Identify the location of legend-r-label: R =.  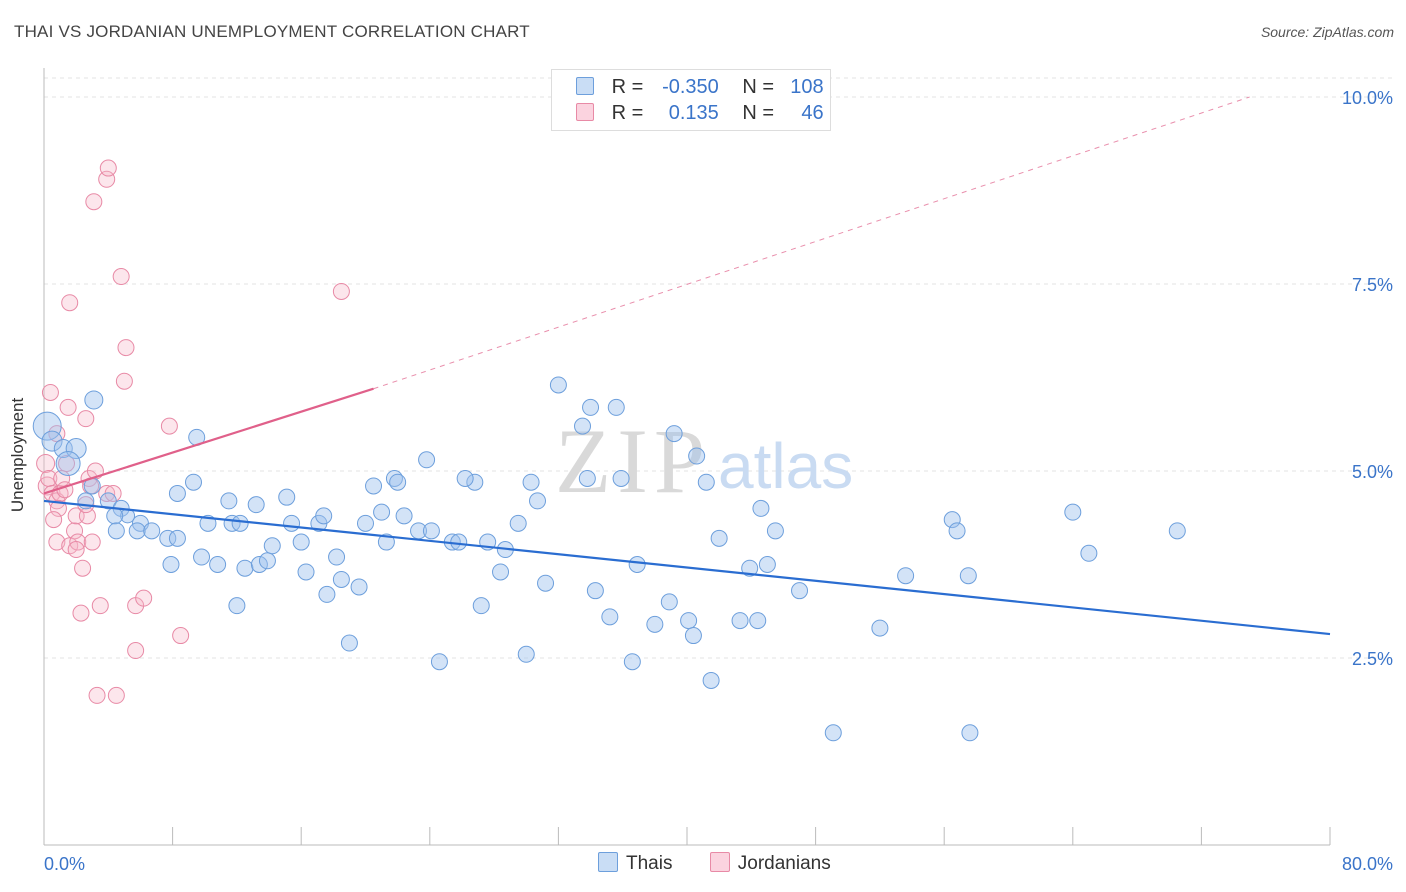
(627, 113).